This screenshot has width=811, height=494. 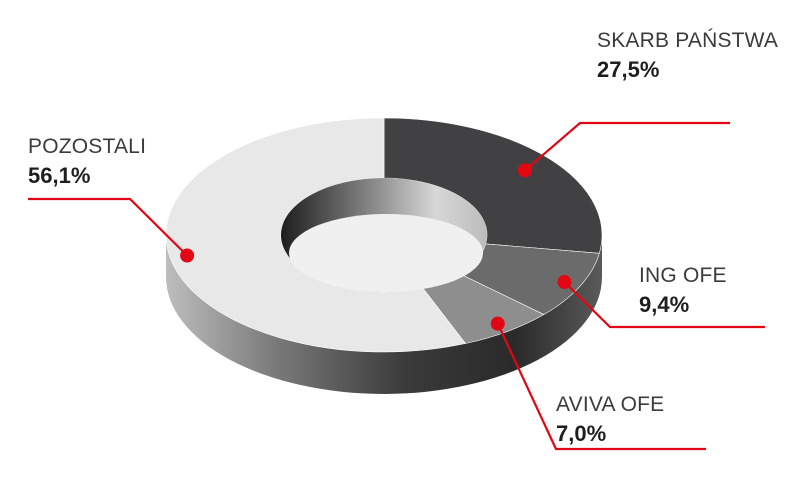 I want to click on label-value-ing-ofe: 9,4%, so click(x=664, y=304).